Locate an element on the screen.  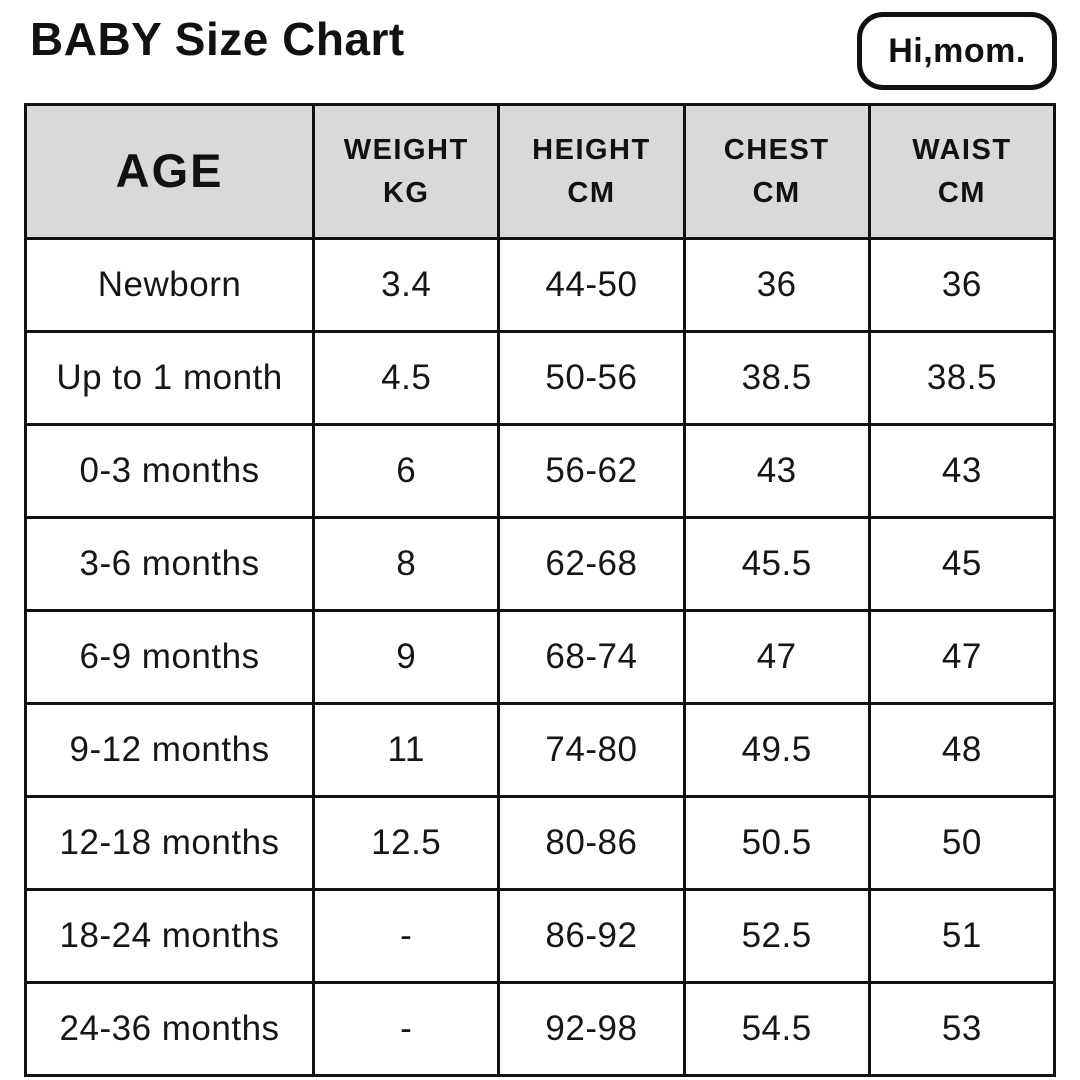
header-height: HEIGHT CM is located at coordinates (591, 171).